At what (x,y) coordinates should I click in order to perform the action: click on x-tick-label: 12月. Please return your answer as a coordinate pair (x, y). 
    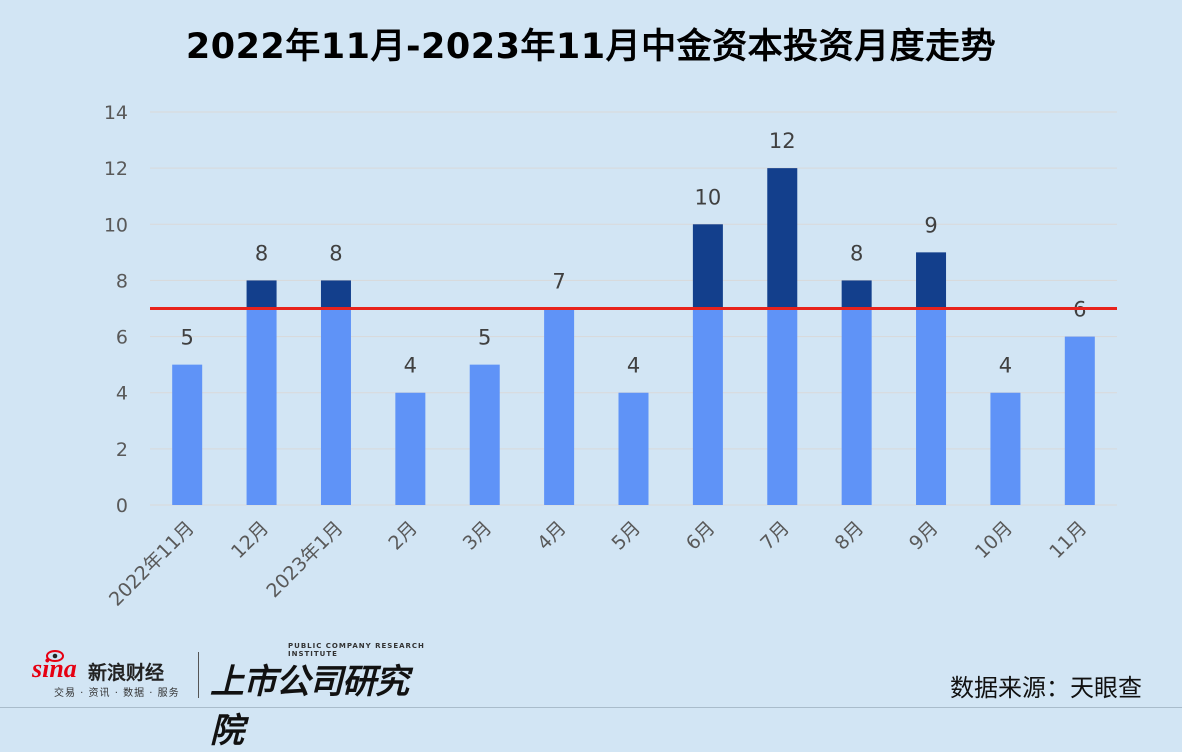
    Looking at the image, I should click on (250, 540).